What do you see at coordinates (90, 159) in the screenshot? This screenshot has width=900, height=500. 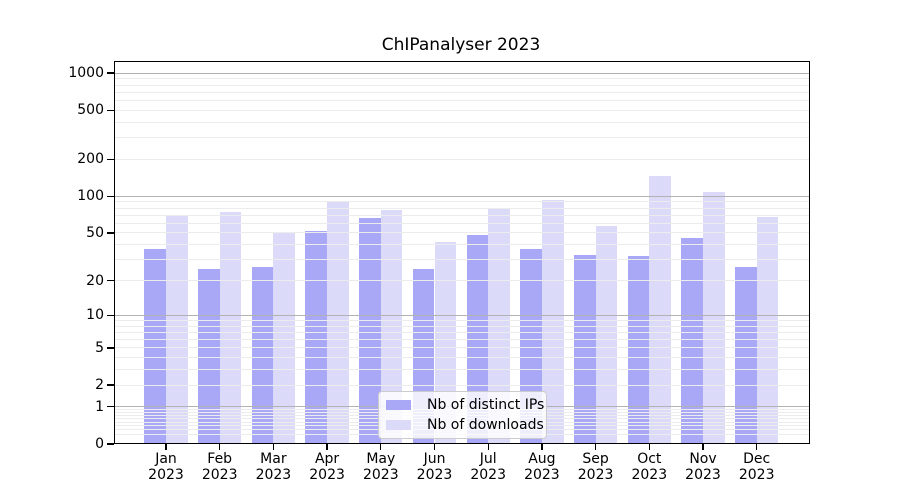 I see `y-tick-label: 200` at bounding box center [90, 159].